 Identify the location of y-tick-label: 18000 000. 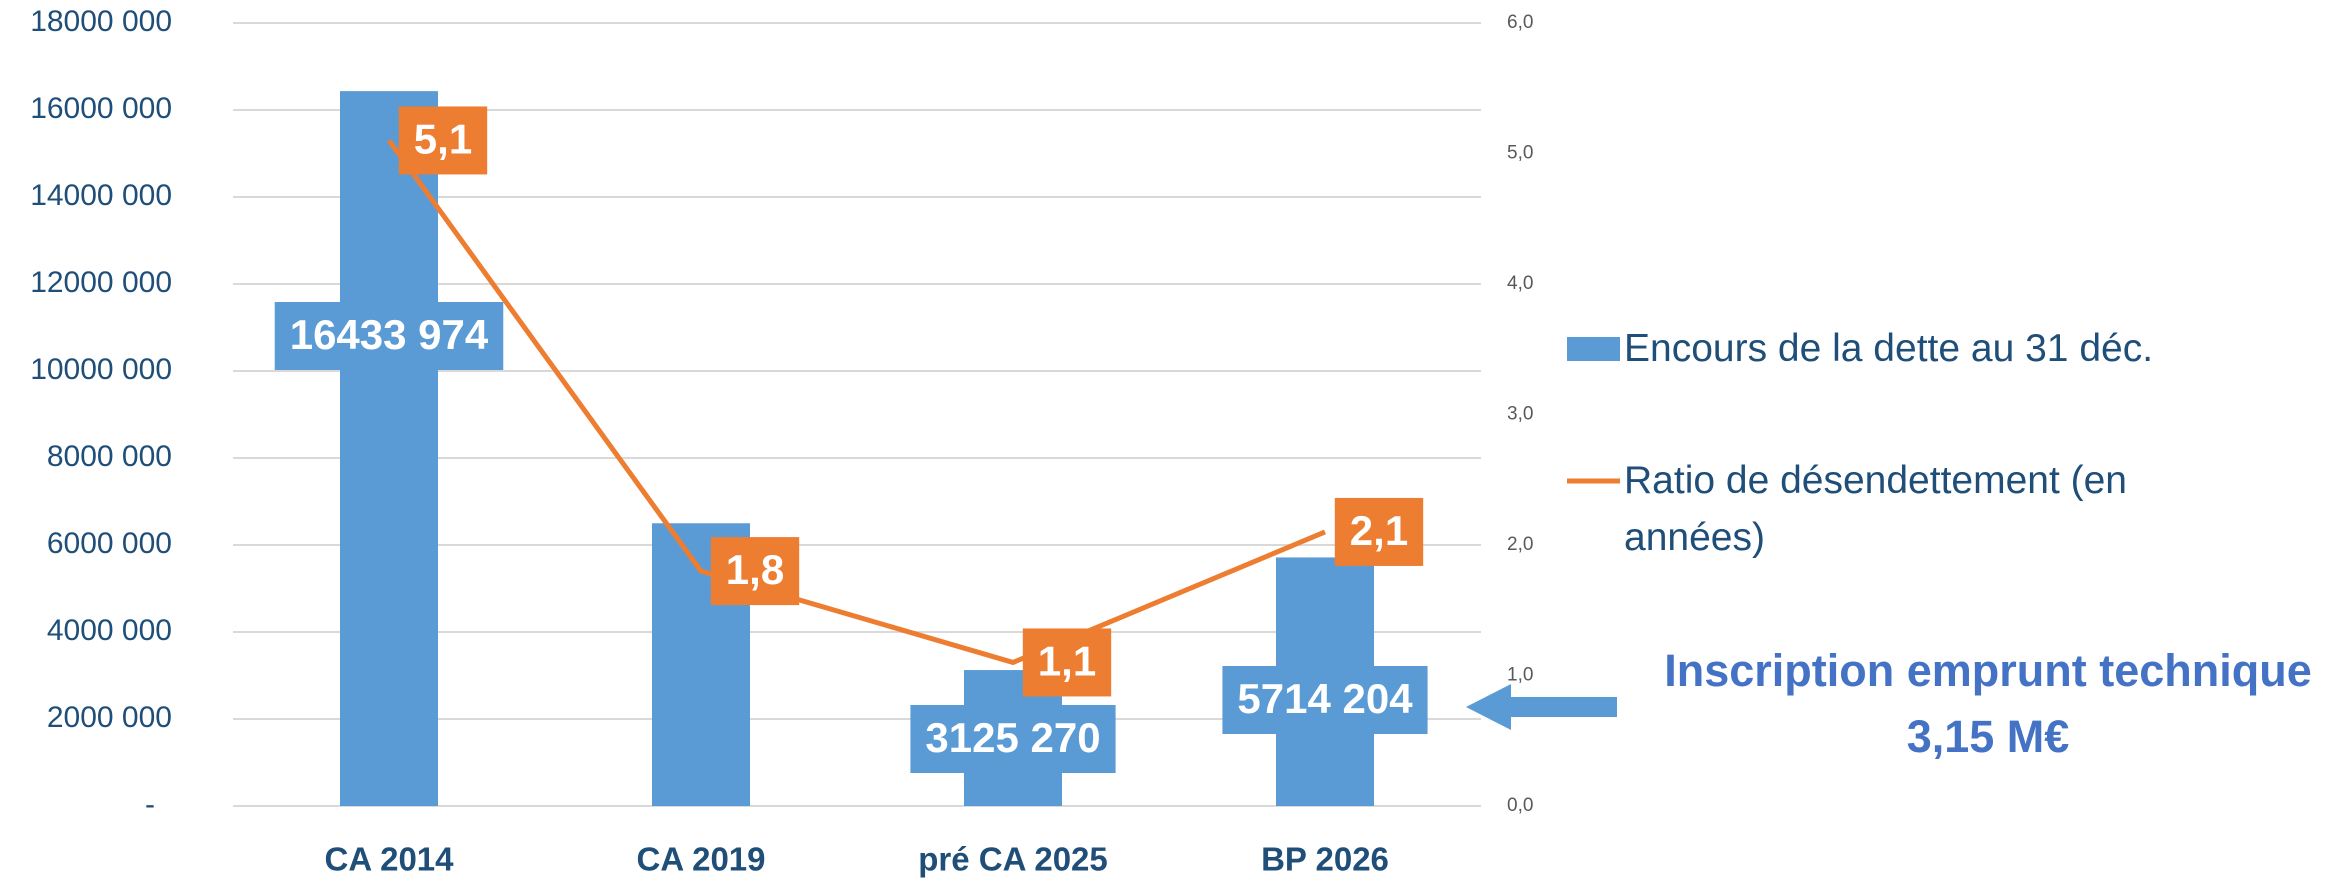
(101, 21).